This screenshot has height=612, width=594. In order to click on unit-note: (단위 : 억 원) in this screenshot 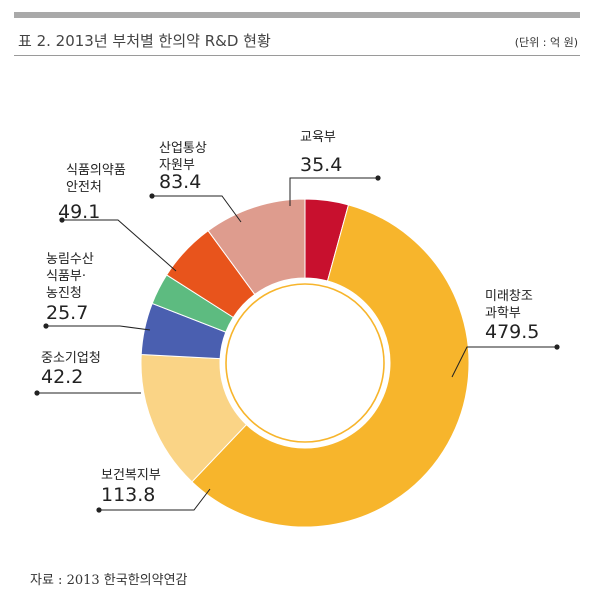, I will do `click(546, 42)`.